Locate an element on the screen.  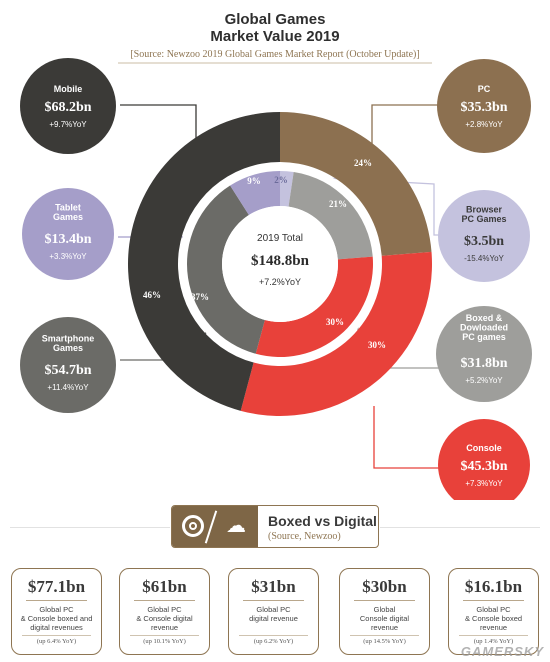
bubble-browser-title: Browser is located at coordinates (484, 210).